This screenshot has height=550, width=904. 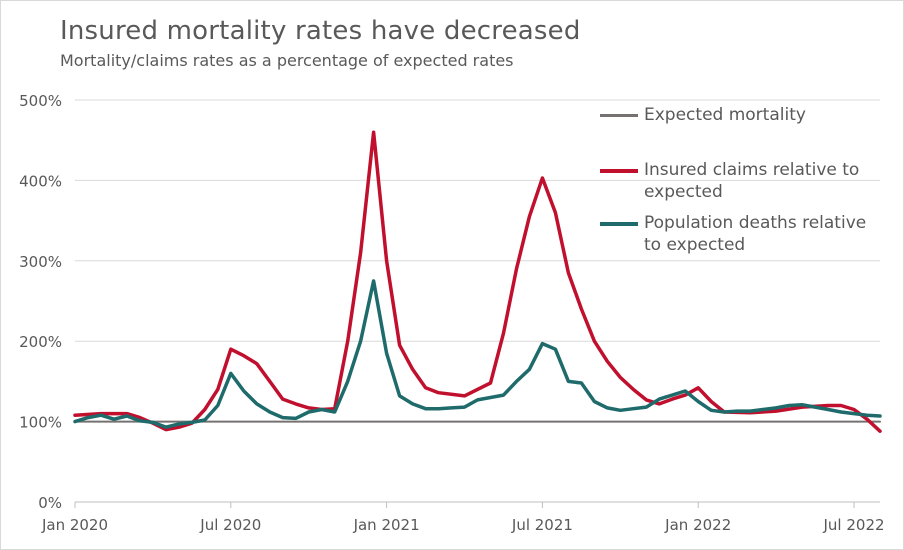 I want to click on y-tick-label: 500%, so click(x=40, y=101).